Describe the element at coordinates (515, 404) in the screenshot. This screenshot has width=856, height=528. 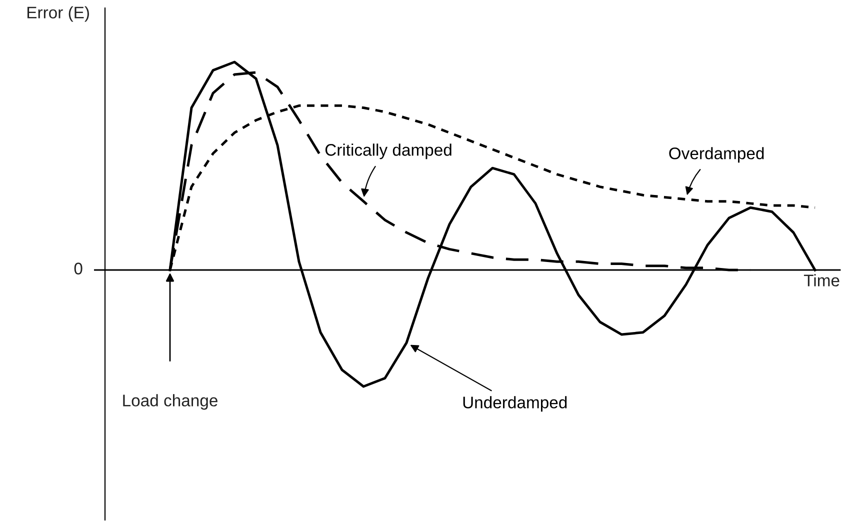
I see `text: Underdamped` at that location.